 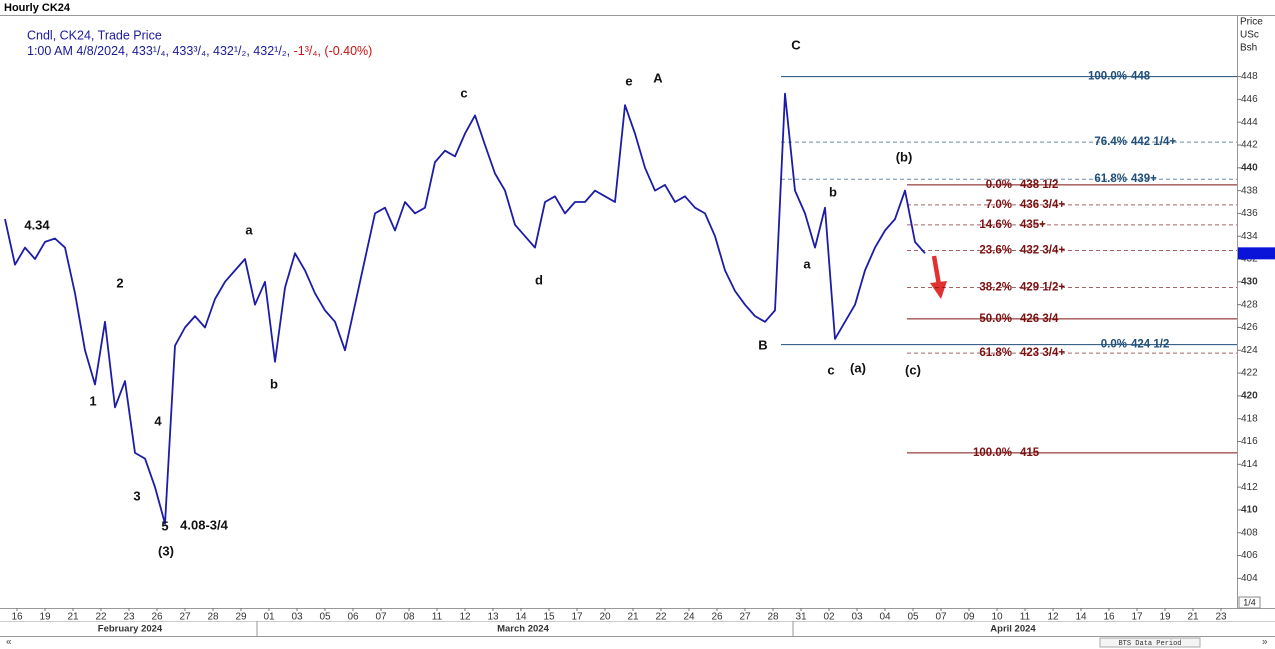 I want to click on y-tick-label: 410, so click(x=1249, y=510).